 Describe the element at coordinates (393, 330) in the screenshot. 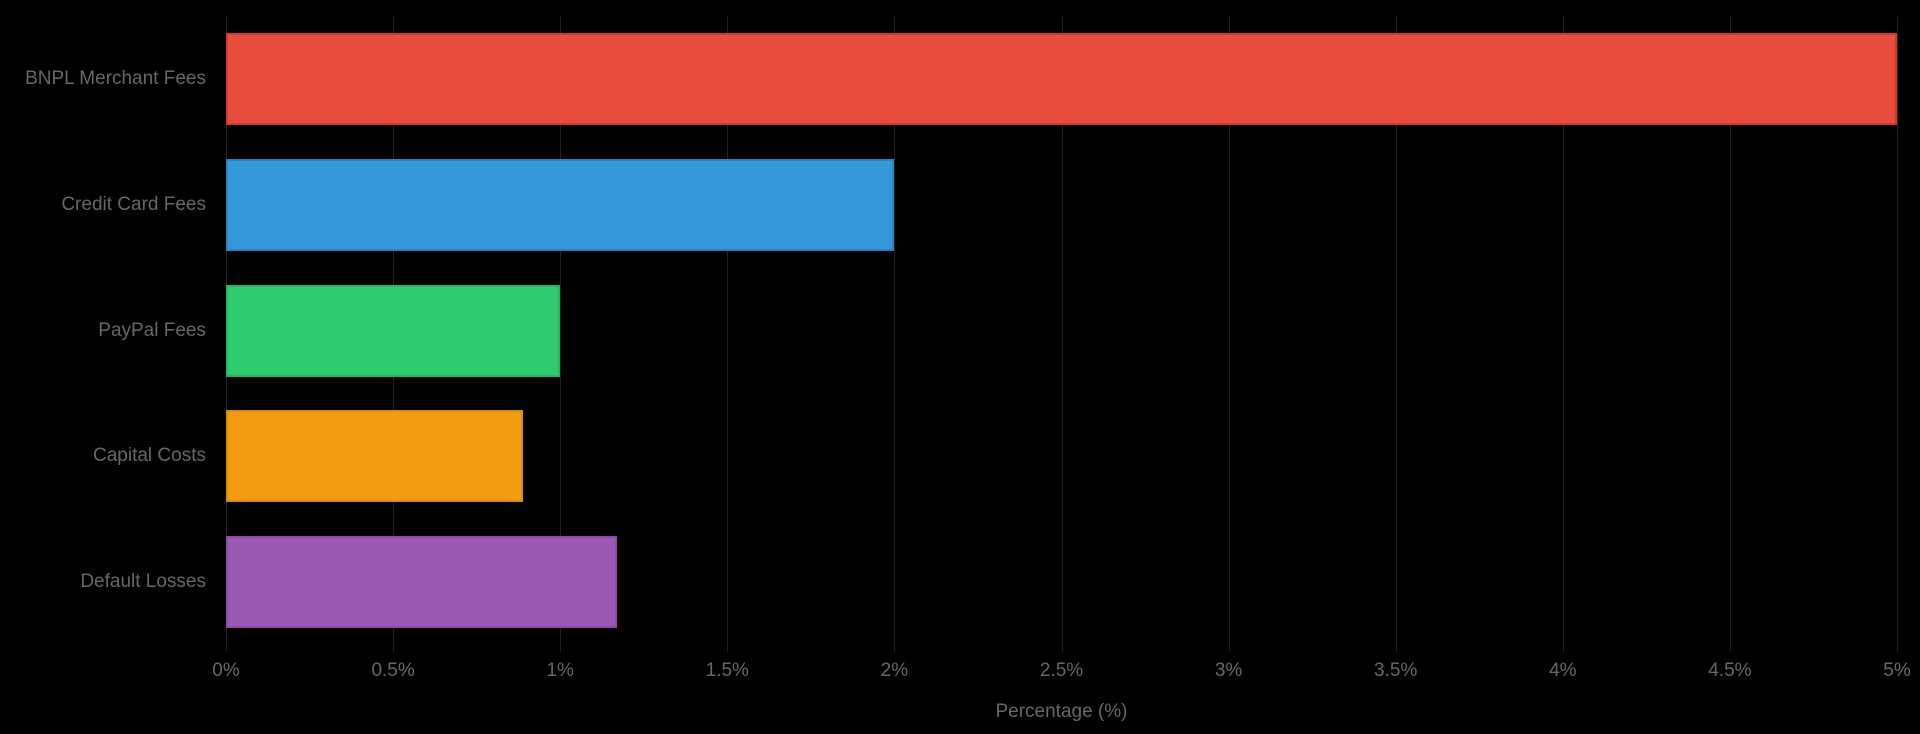

I see `bar-paypal-fees` at that location.